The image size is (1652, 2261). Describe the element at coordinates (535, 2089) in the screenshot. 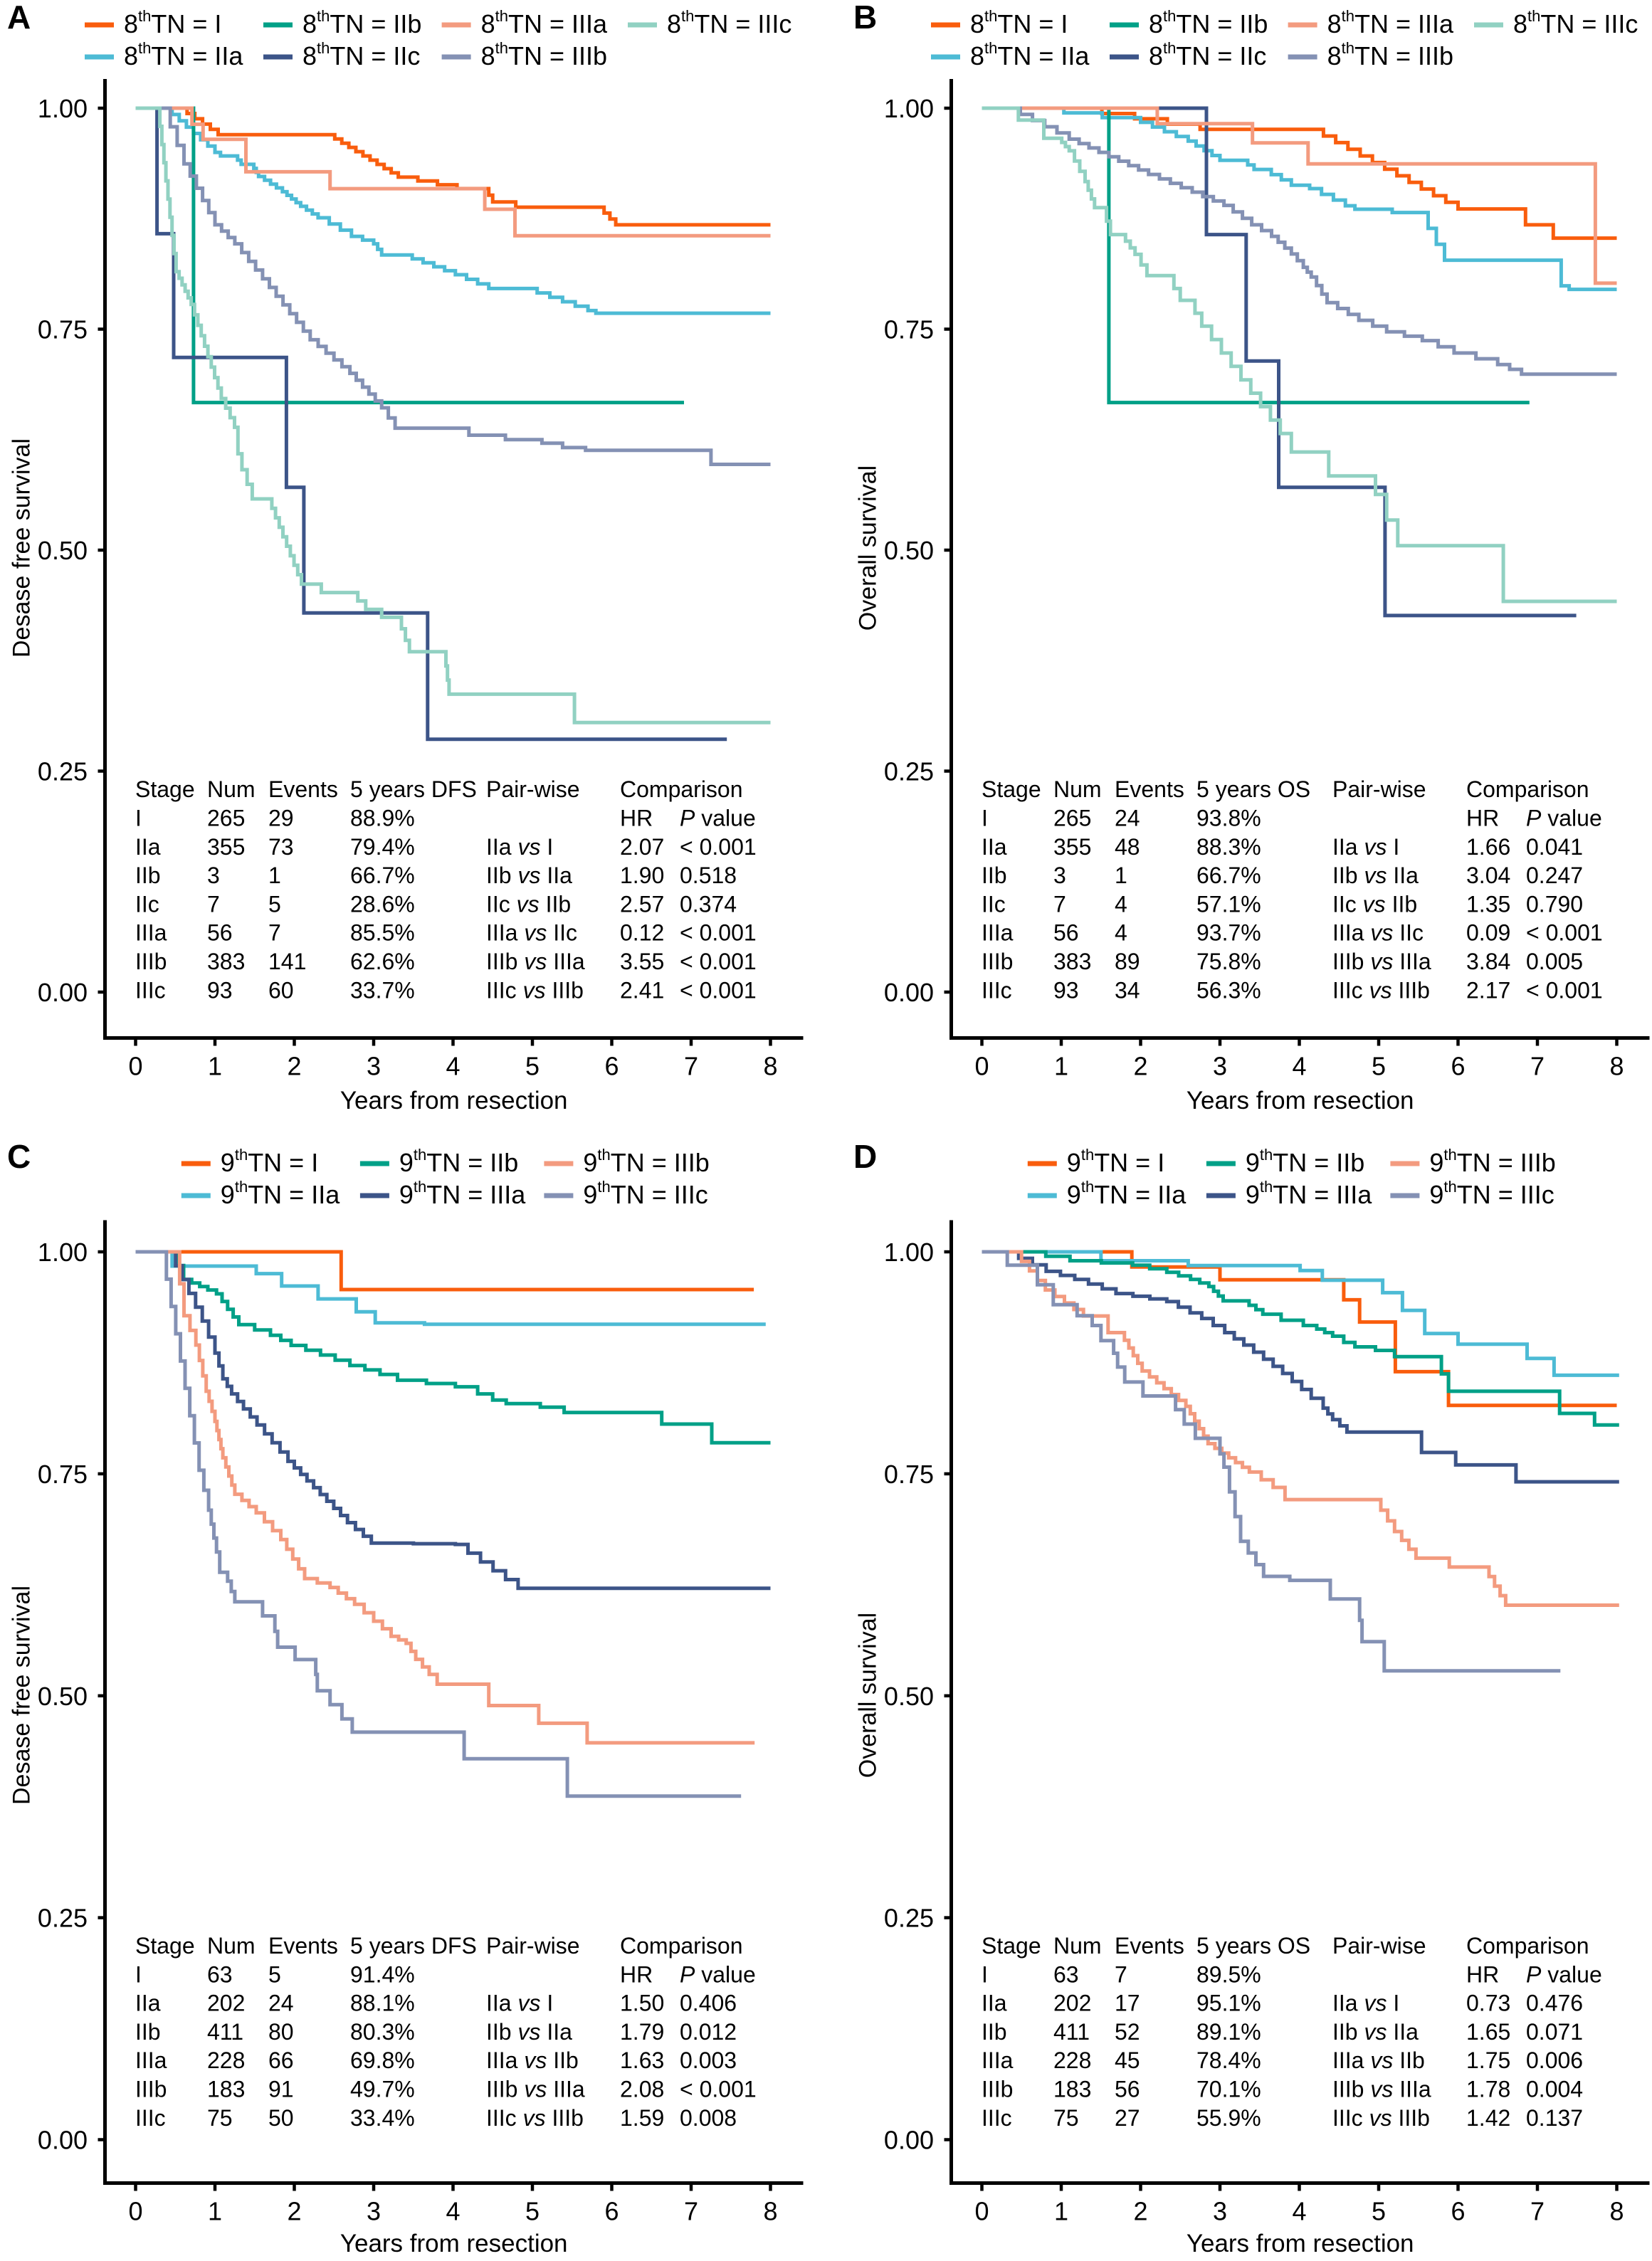

I see `svg-text: IIIb vs IIIa` at that location.